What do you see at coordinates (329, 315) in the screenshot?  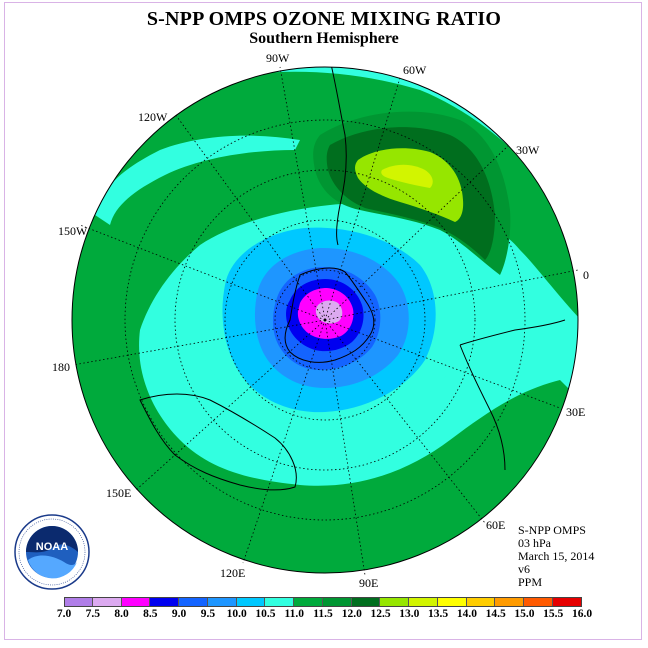 I see `antarctica-coastline` at bounding box center [329, 315].